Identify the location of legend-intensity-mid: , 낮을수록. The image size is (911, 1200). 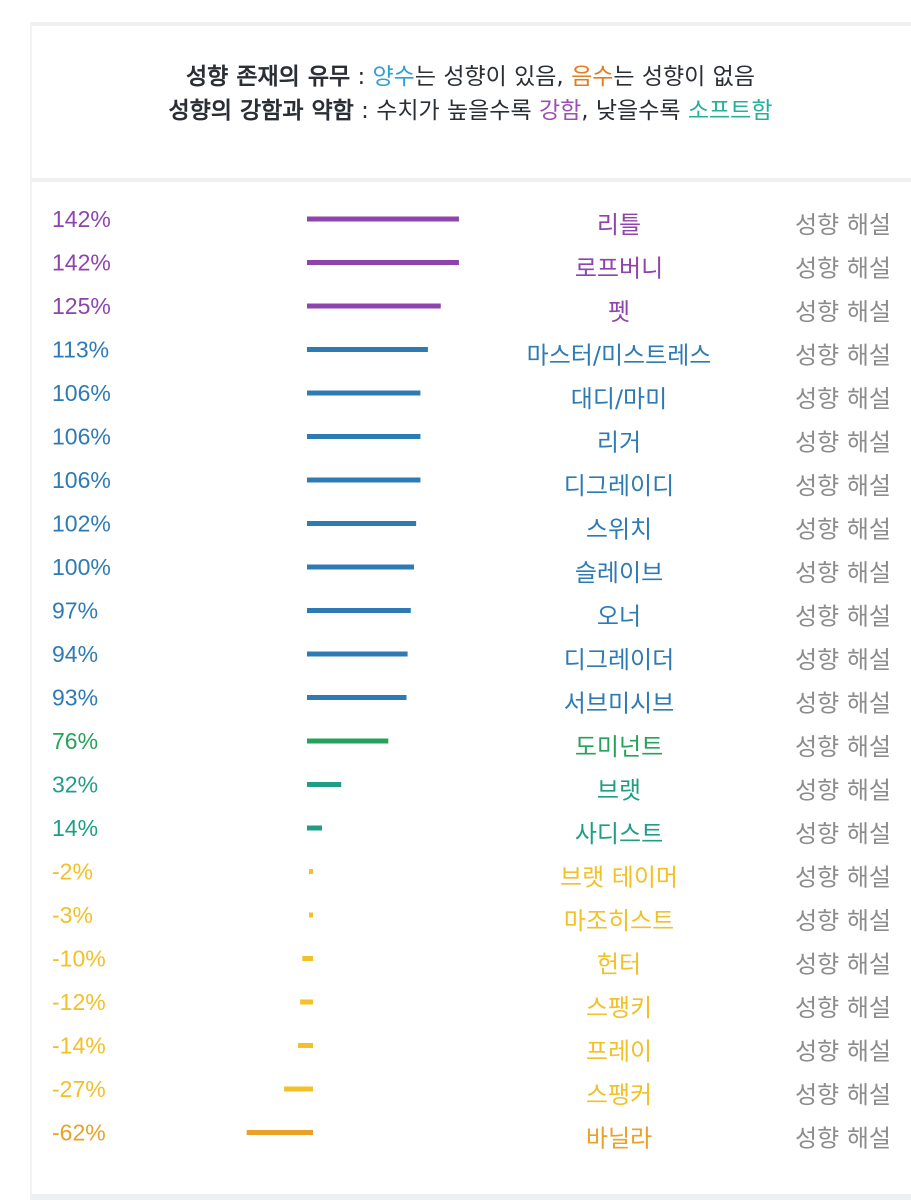
(634, 111).